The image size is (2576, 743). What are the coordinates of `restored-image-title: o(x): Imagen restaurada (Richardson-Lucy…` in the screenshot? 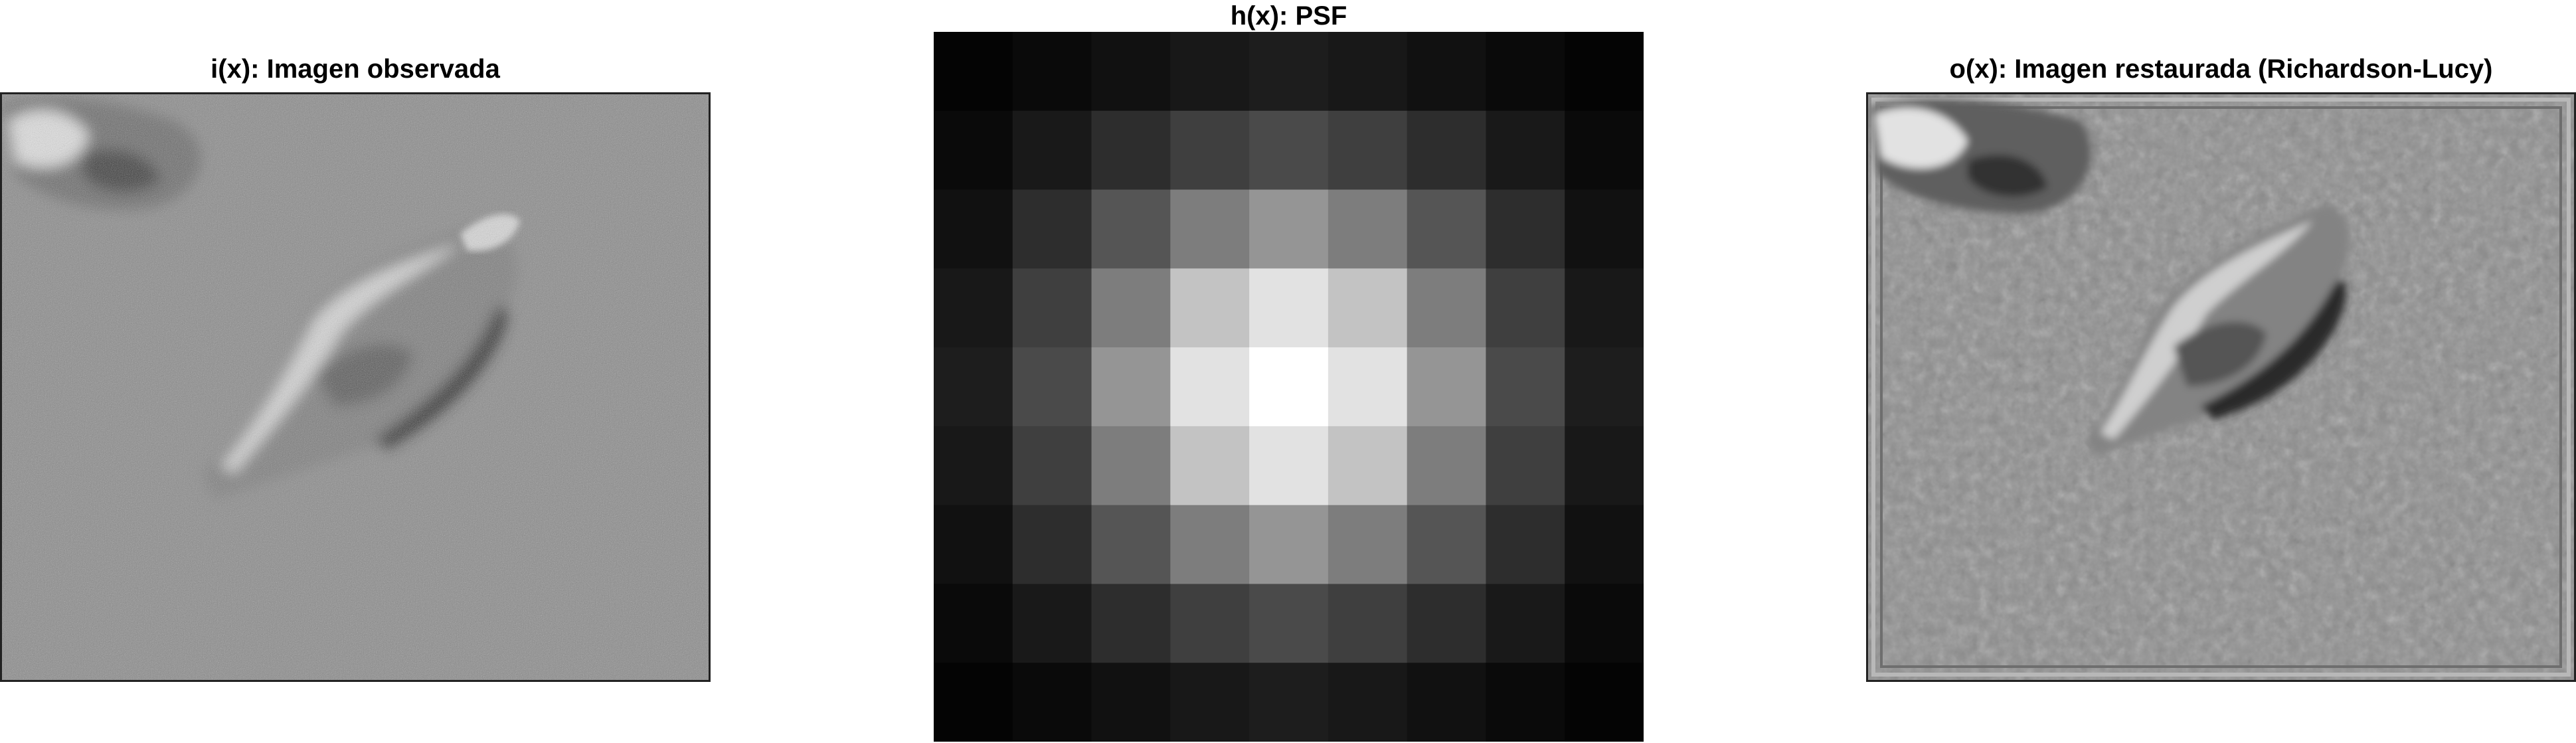 It's located at (2221, 69).